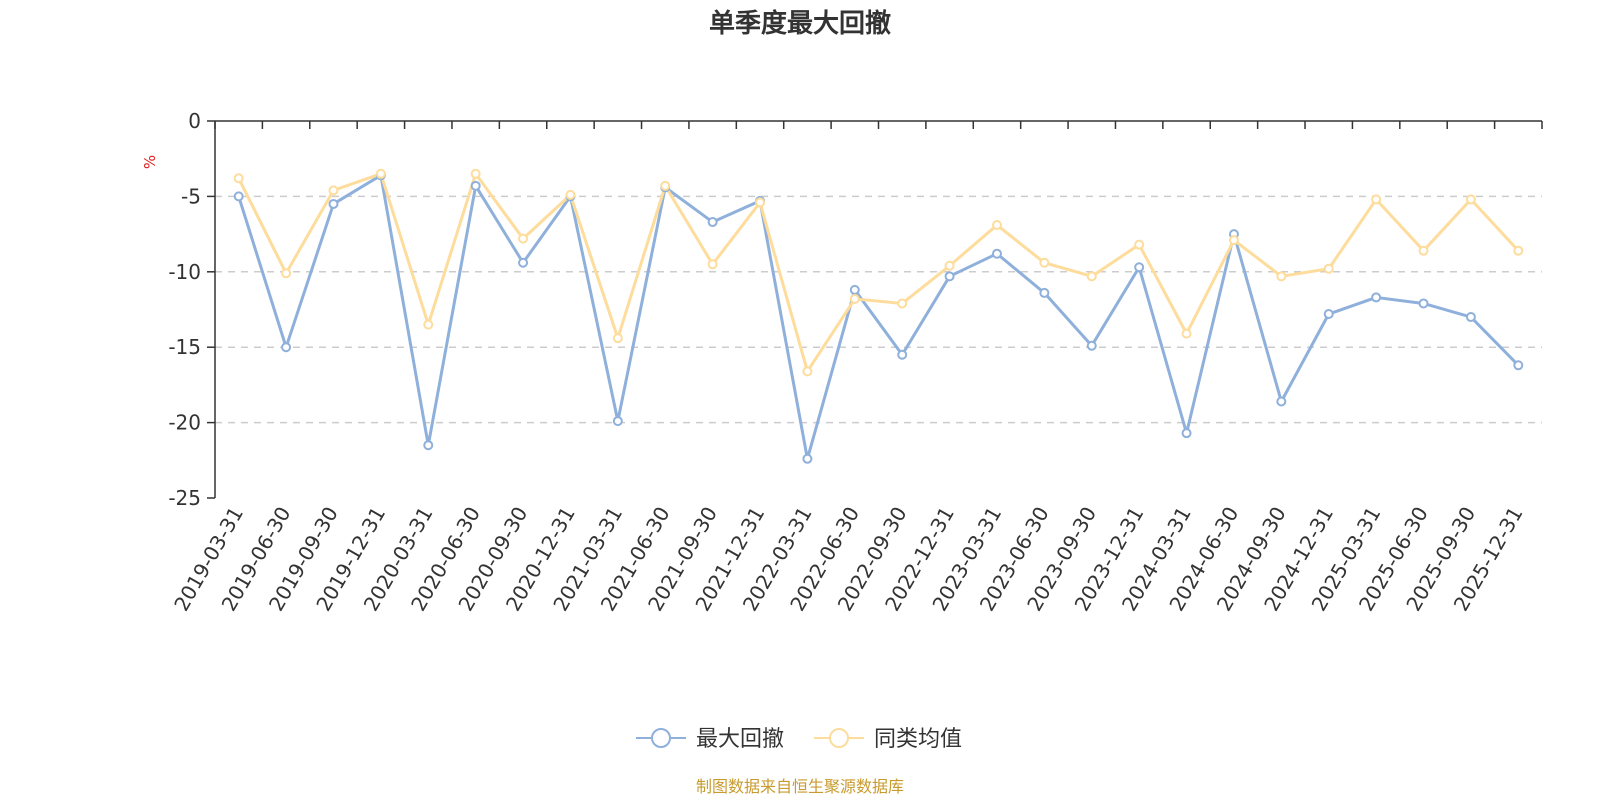  I want to click on y-tick-label: -10, so click(184, 272).